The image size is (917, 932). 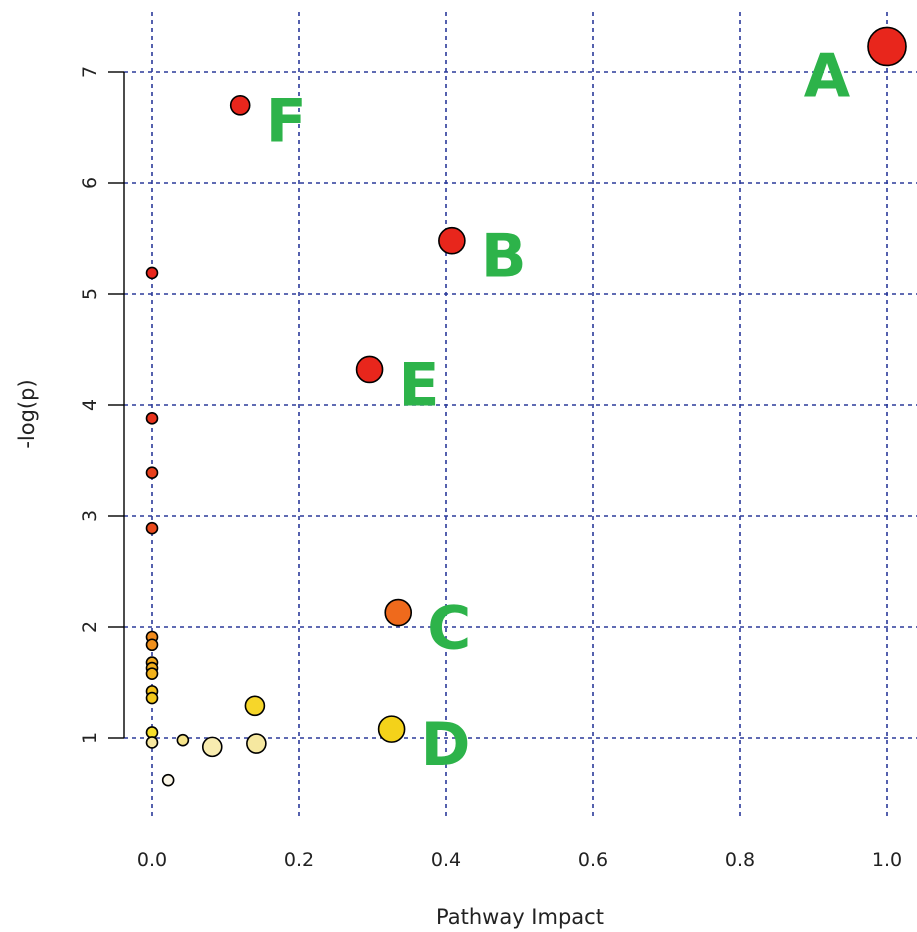 What do you see at coordinates (887, 46) in the screenshot?
I see `pathway-point-a` at bounding box center [887, 46].